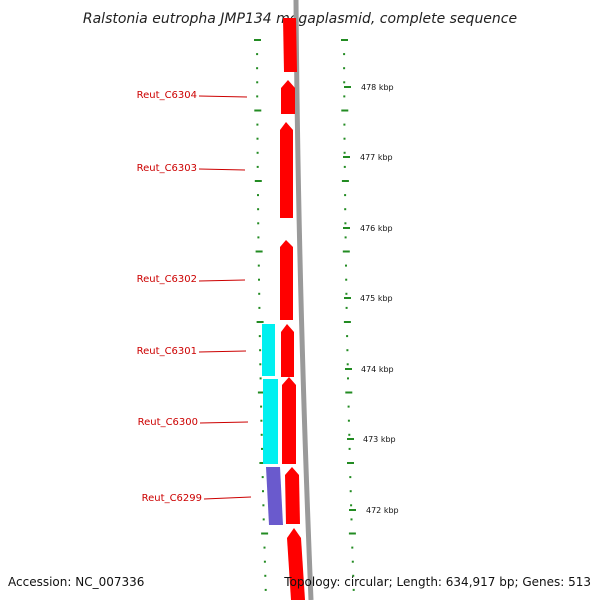  What do you see at coordinates (348, 315) in the screenshot?
I see `outer-tick-ring` at bounding box center [348, 315].